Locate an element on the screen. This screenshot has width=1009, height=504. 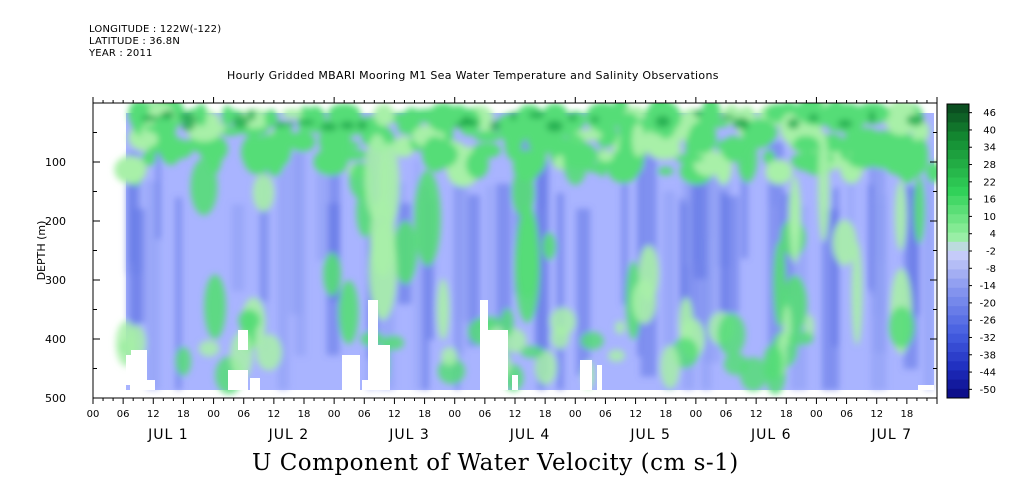
colorbar-label: 22 is located at coordinates (989, 182).